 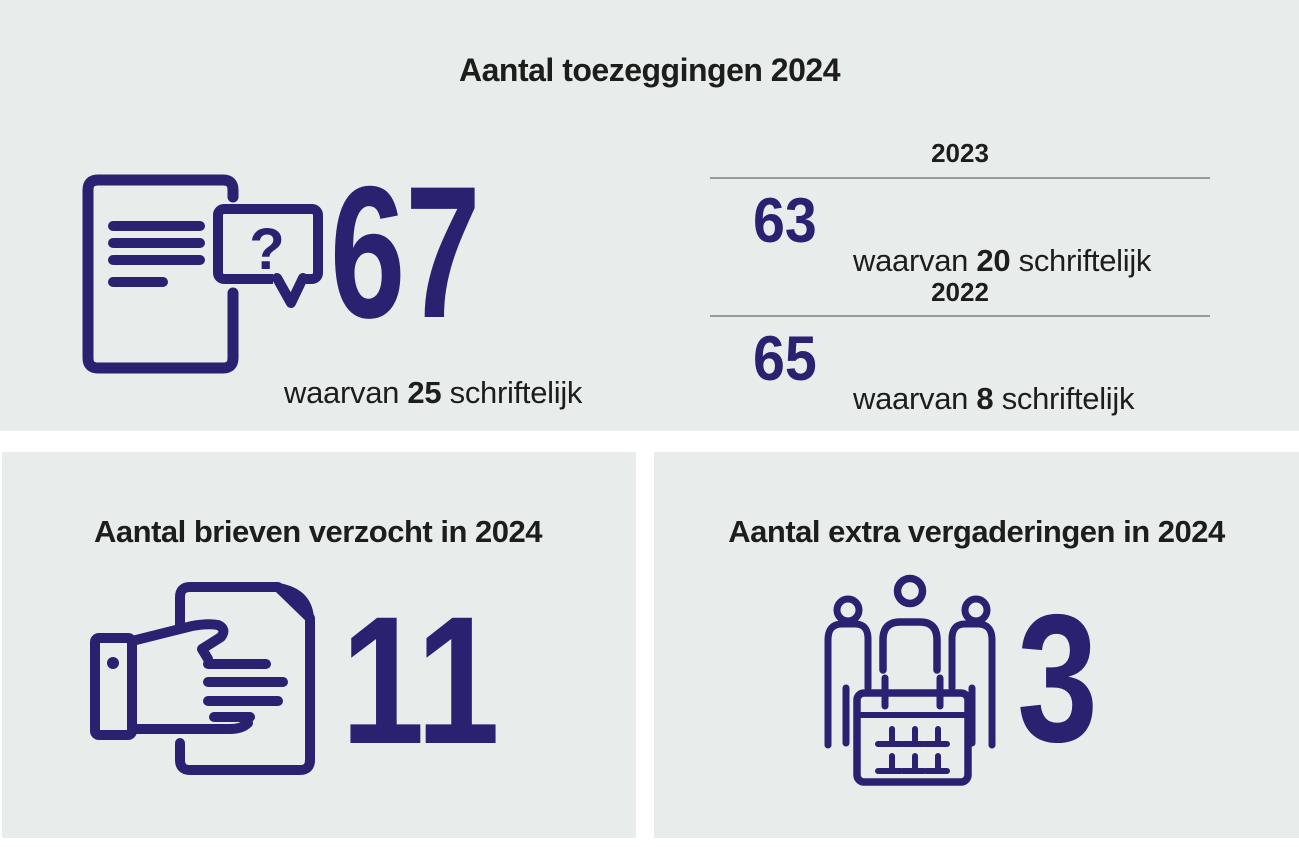 What do you see at coordinates (960, 292) in the screenshot?
I see `history-year-2022: 2022` at bounding box center [960, 292].